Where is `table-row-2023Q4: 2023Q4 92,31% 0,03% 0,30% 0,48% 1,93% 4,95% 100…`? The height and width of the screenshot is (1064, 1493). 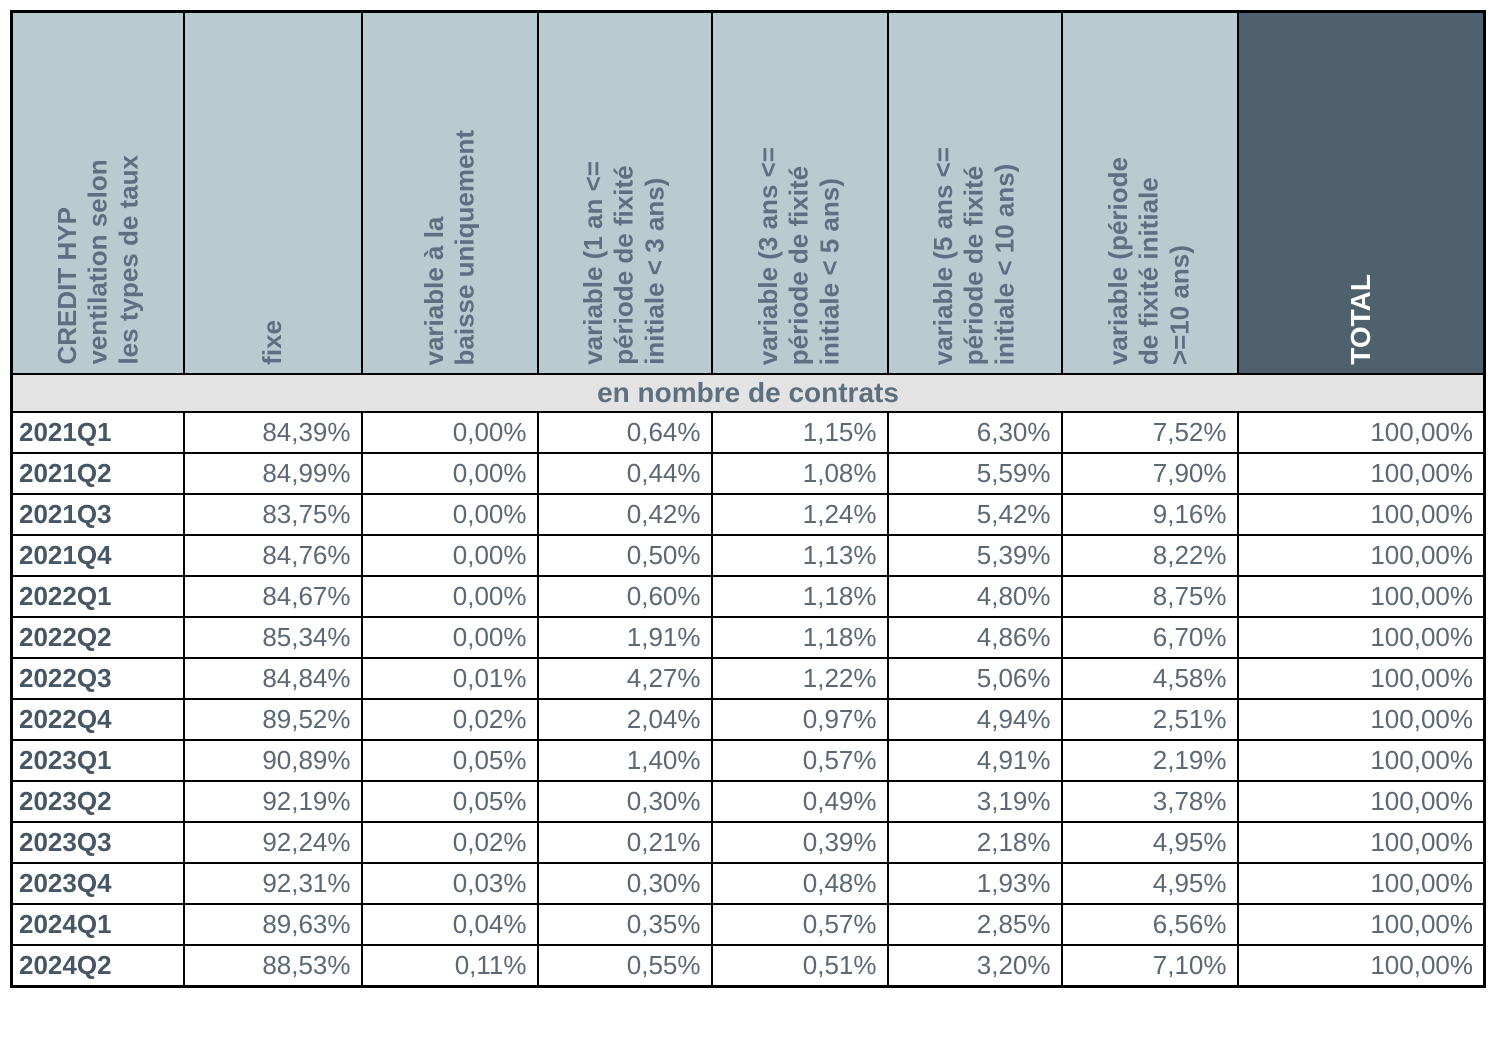 table-row-2023Q4: 2023Q4 92,31% 0,03% 0,30% 0,48% 1,93% 4,95% 100… is located at coordinates (748, 883).